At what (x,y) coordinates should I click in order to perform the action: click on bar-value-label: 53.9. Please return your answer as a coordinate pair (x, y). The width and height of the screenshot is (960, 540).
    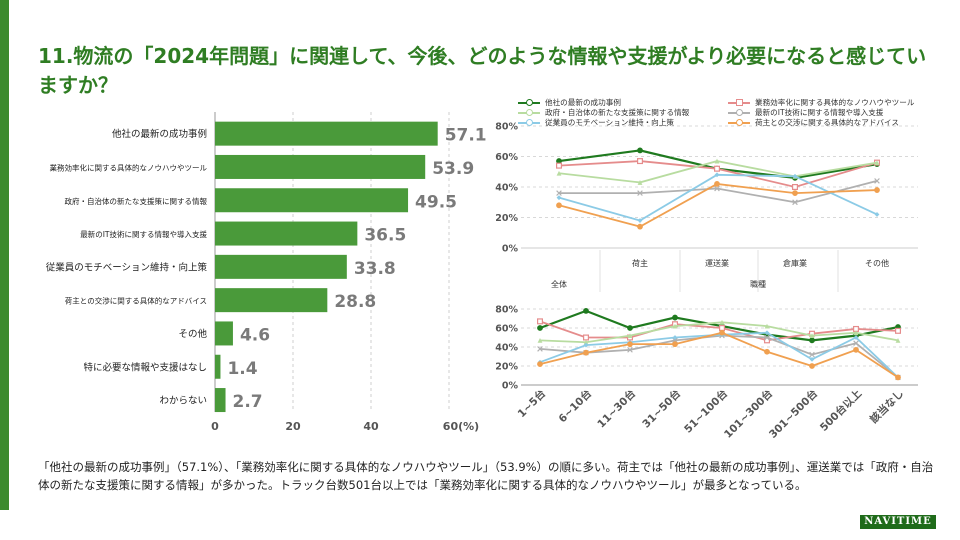
    Looking at the image, I should click on (453, 169).